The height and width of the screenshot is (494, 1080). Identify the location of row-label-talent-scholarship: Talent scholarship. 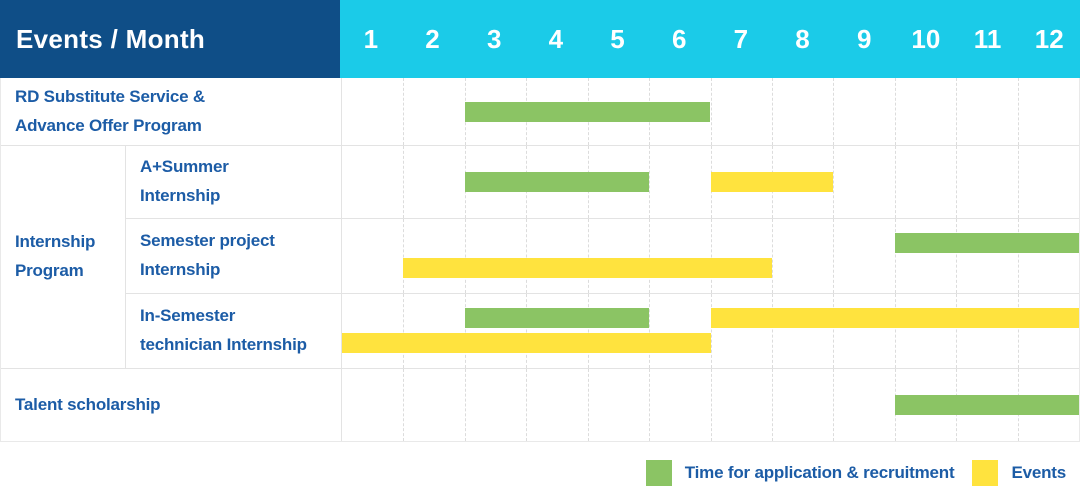
(88, 404).